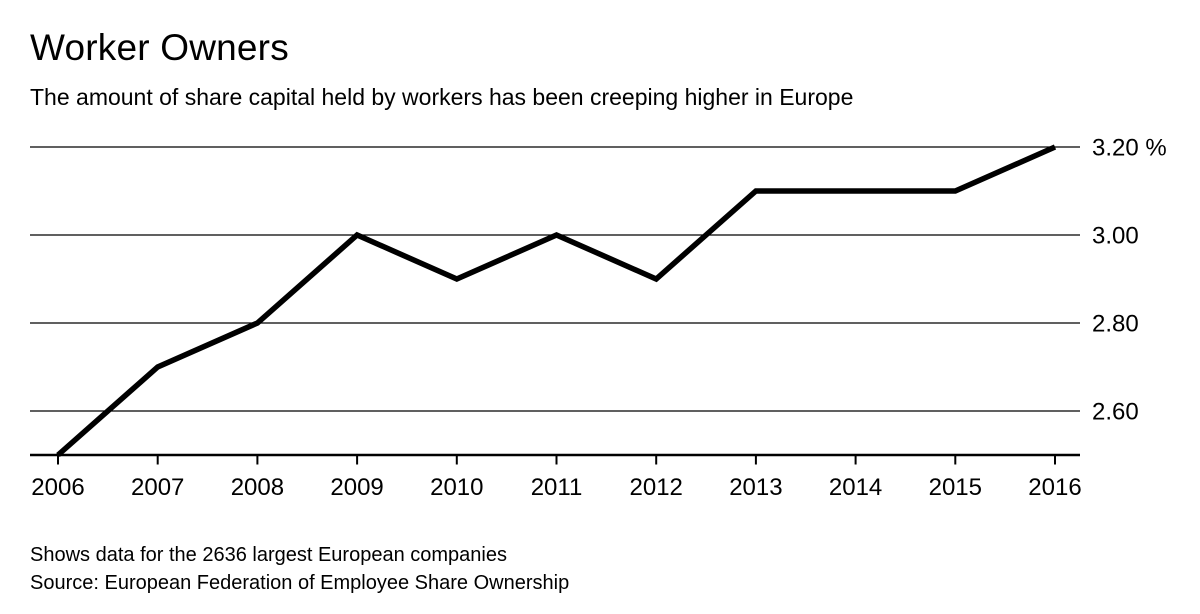 The width and height of the screenshot is (1200, 614). What do you see at coordinates (356, 487) in the screenshot?
I see `x-axis-label: 2009` at bounding box center [356, 487].